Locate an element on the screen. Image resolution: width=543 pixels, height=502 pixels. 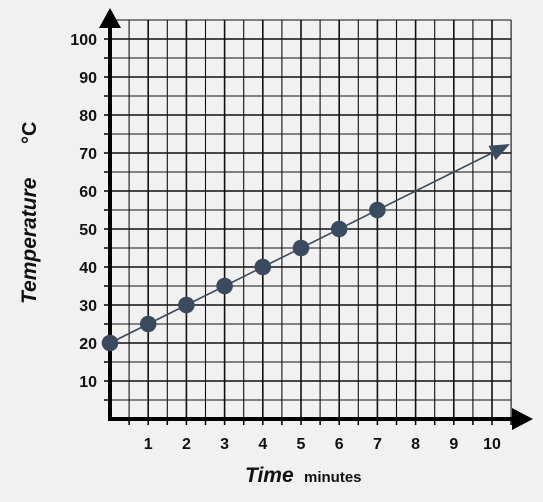
x-tick-label: 7 is located at coordinates (377, 444).